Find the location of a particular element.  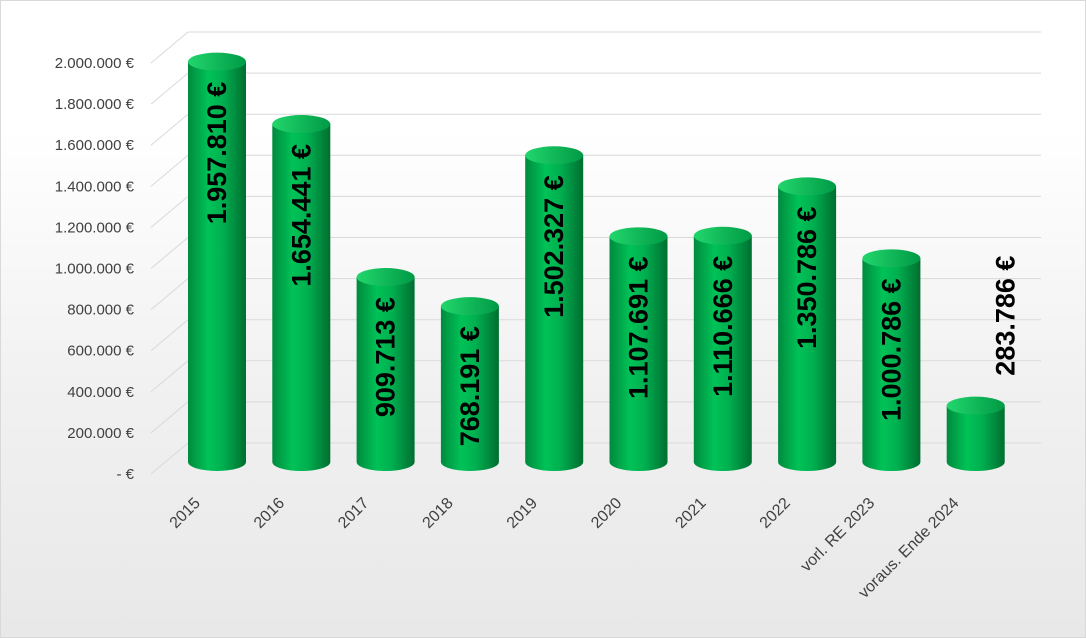

value-label: 768.191 € is located at coordinates (470, 386).